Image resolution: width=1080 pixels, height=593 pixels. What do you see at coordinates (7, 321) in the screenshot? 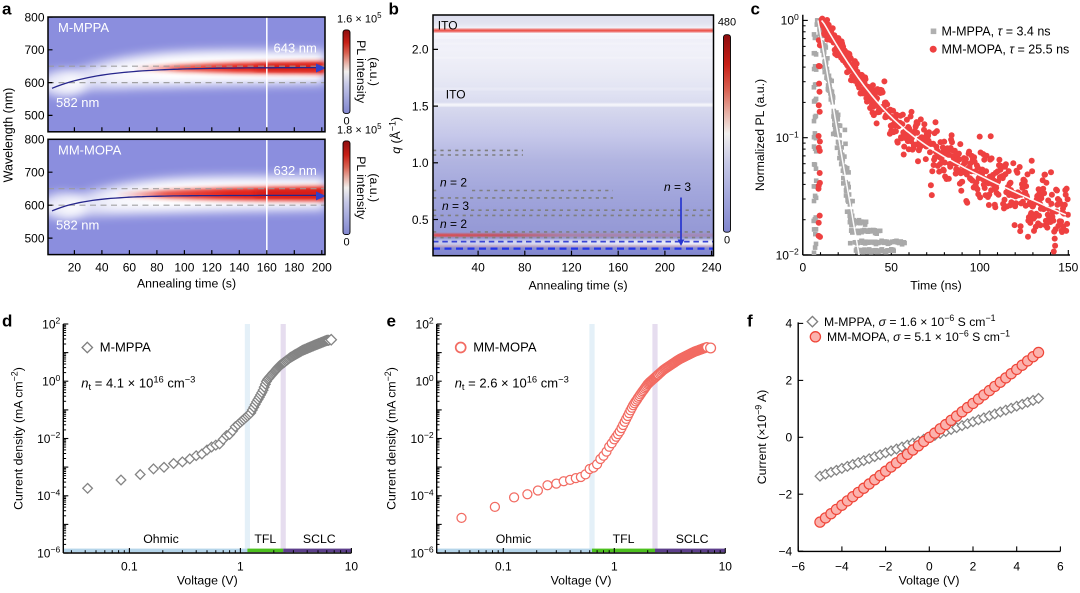
I see `svg-text: d` at bounding box center [7, 321].